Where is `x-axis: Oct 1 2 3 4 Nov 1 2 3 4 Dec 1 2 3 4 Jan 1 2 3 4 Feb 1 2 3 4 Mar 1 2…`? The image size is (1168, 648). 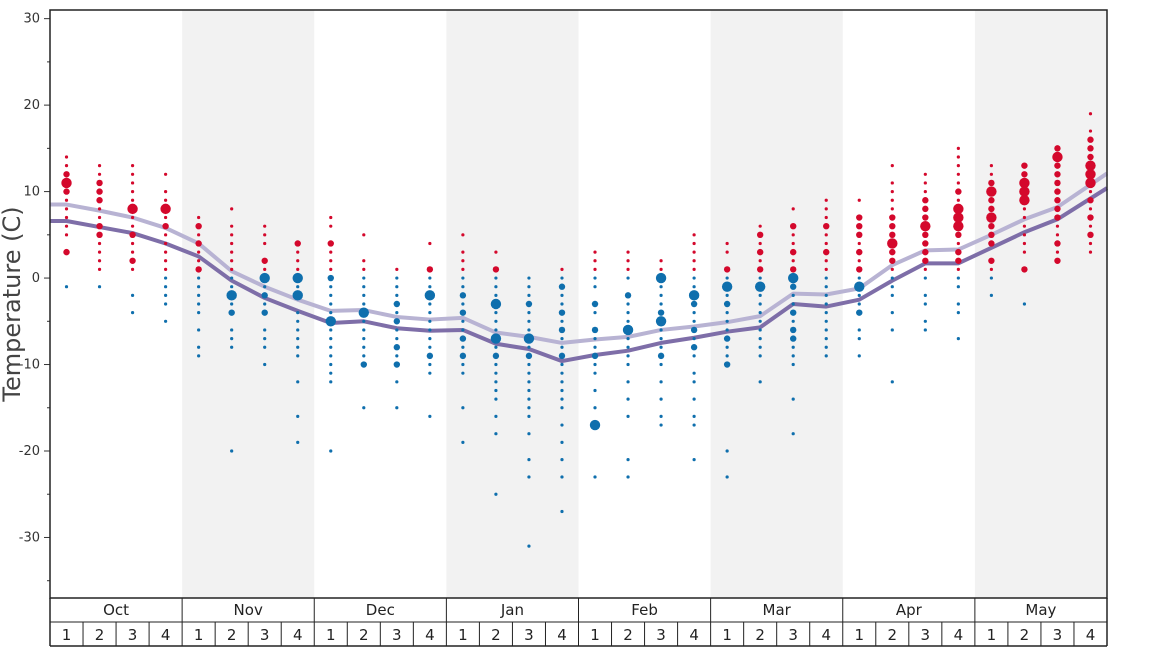
x-axis: Oct 1 2 3 4 Nov 1 2 3 4 Dec 1 2 3 4 Jan 1 2 3 4 Feb 1 2 3 4 Mar 1 2… is located at coordinates (578, 622).